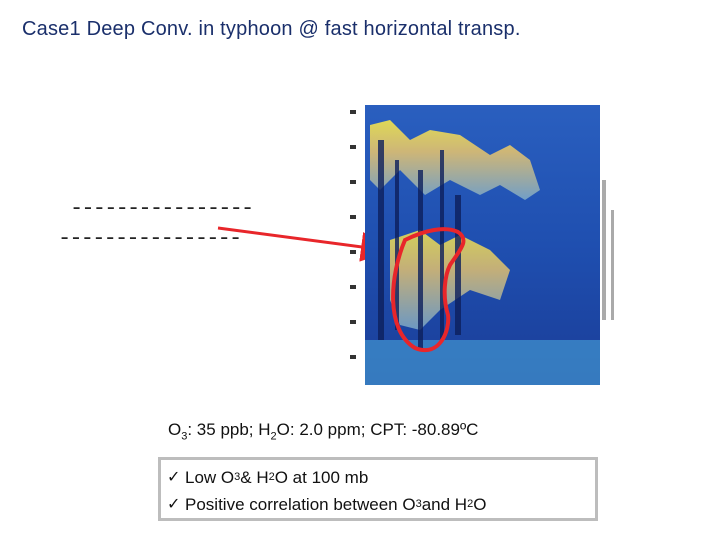  Describe the element at coordinates (304, 244) in the screenshot. I see `pointer-arrow` at that location.